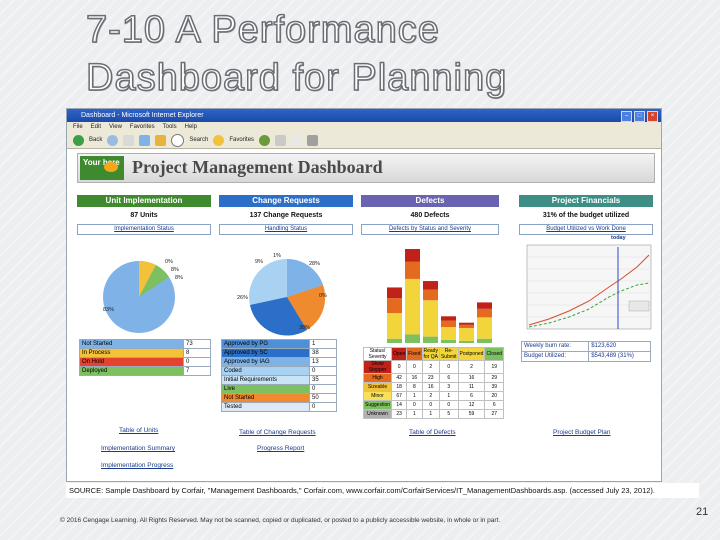 Image resolution: width=720 pixels, height=540 pixels. Describe the element at coordinates (287, 297) in the screenshot. I see `changes-pie-chart` at that location.